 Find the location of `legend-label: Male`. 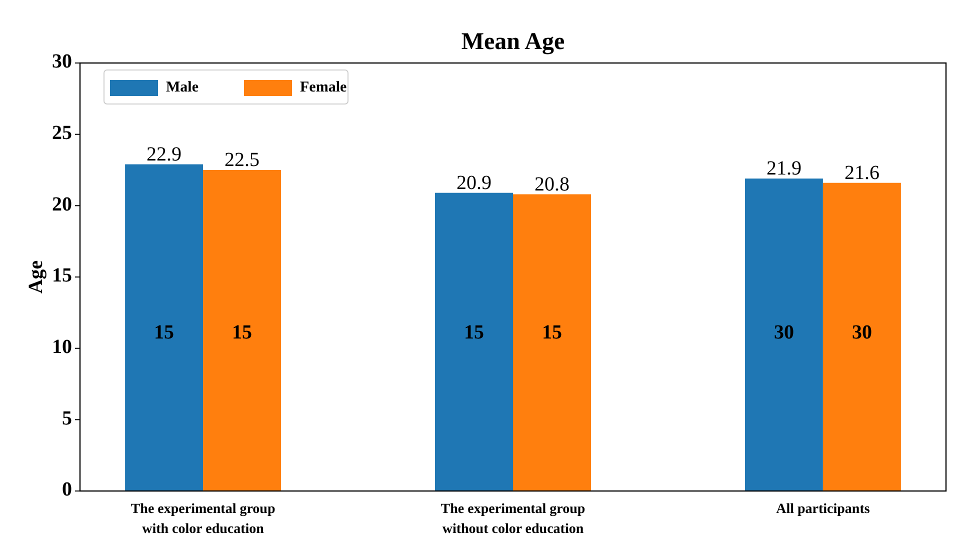

legend-label: Male is located at coordinates (182, 87).